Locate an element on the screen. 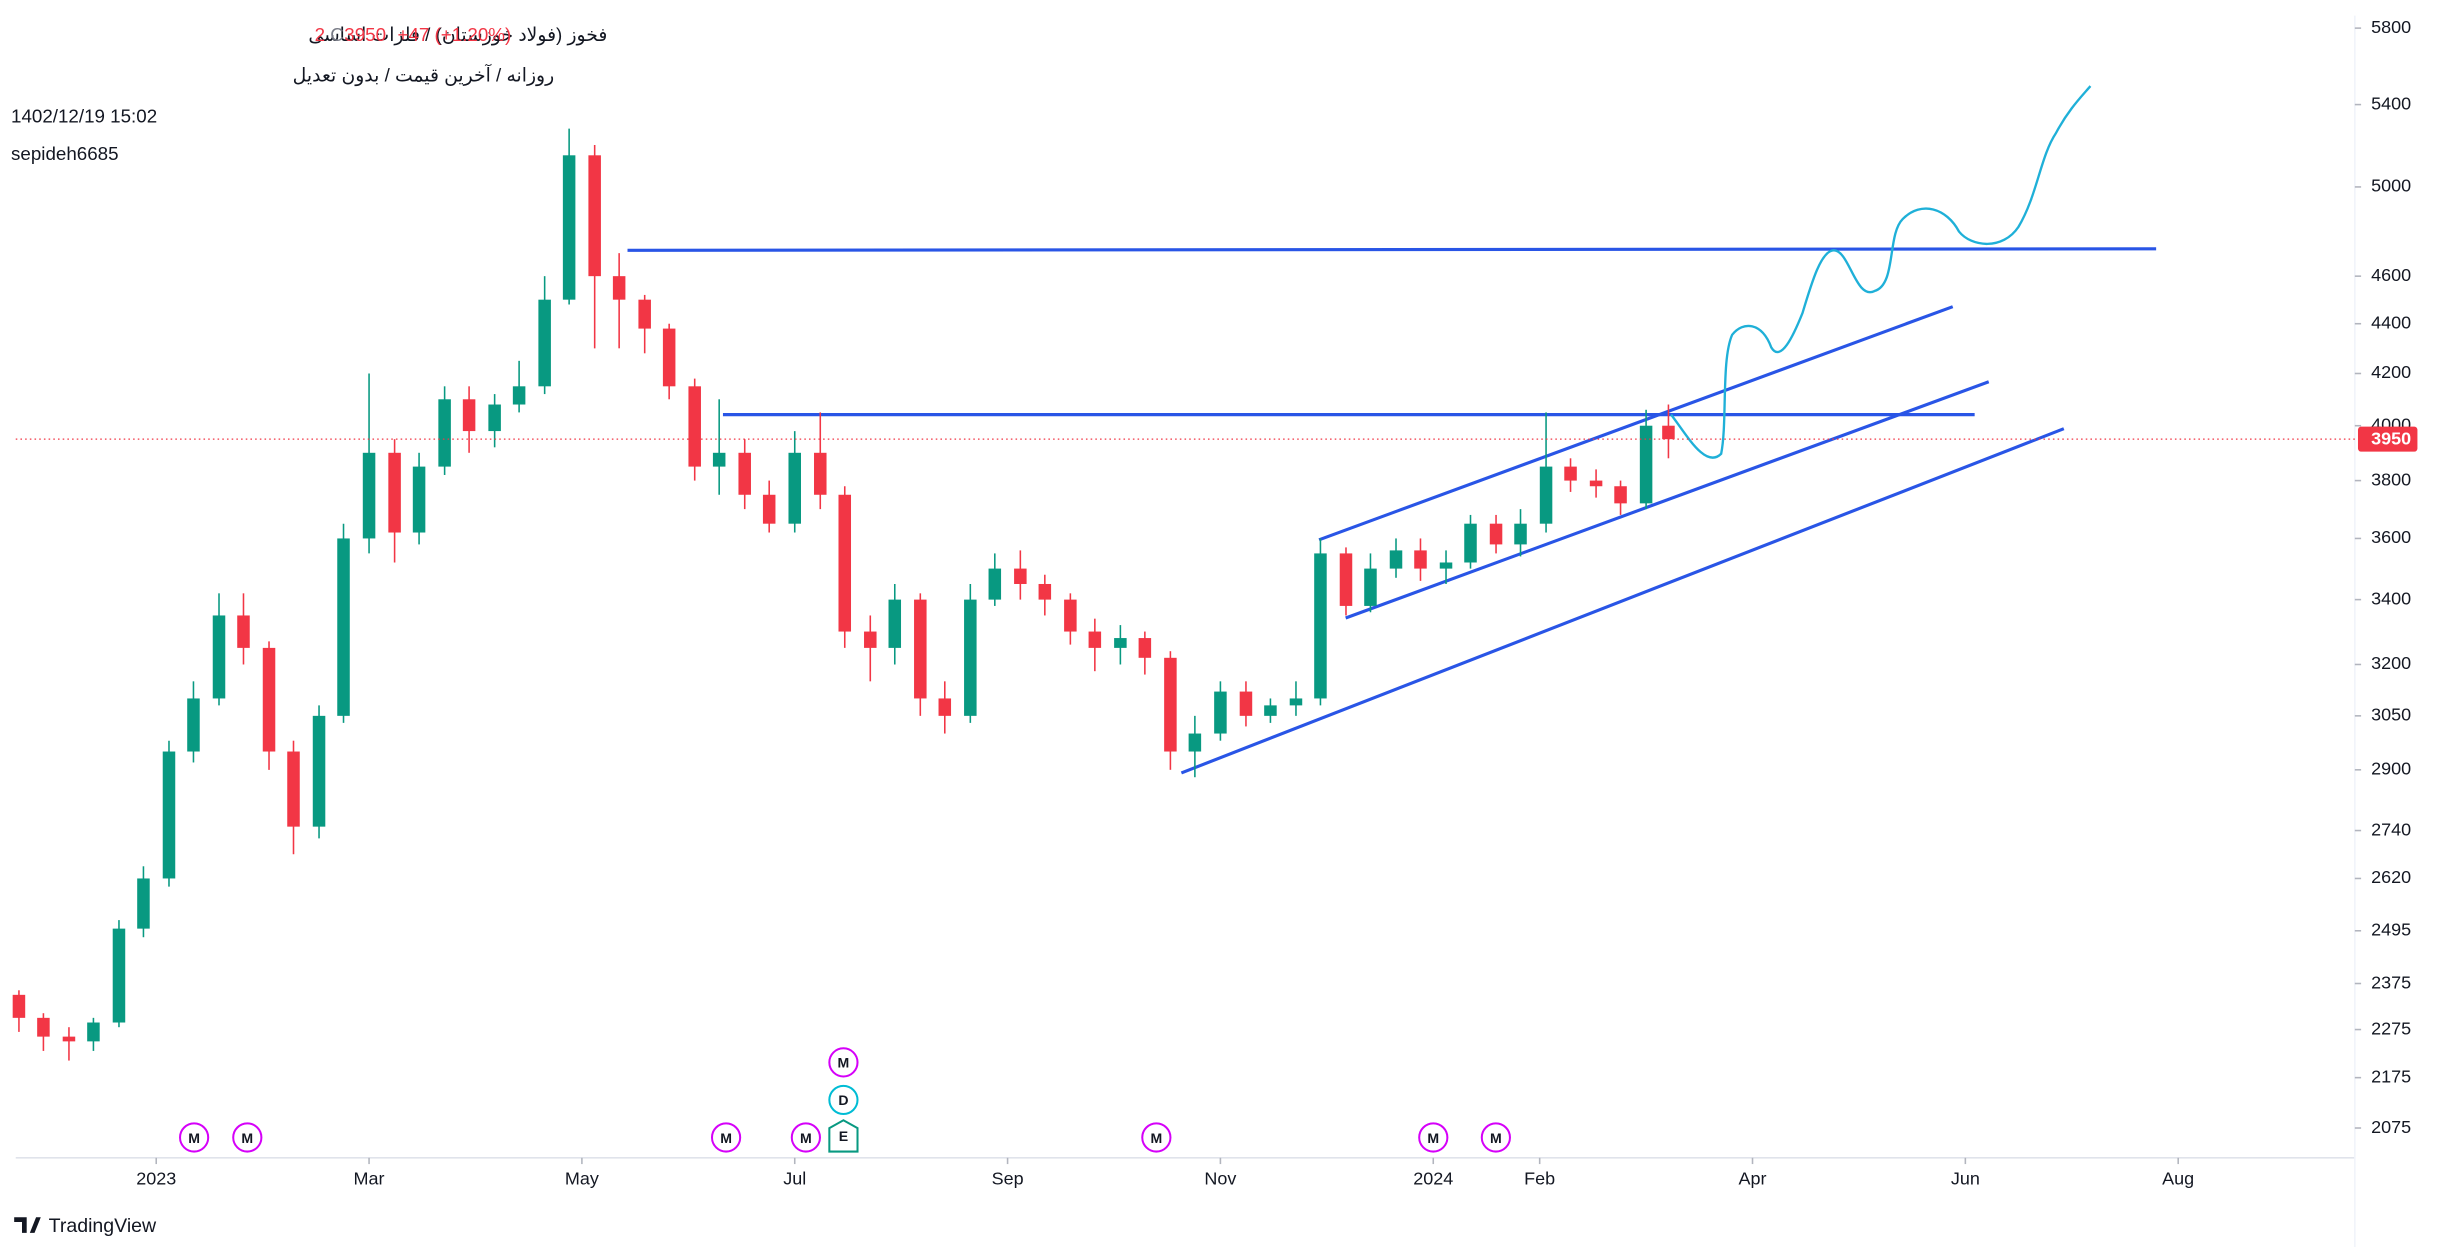 This screenshot has height=1247, width=2441. horizontal-line is located at coordinates (1392, 249).